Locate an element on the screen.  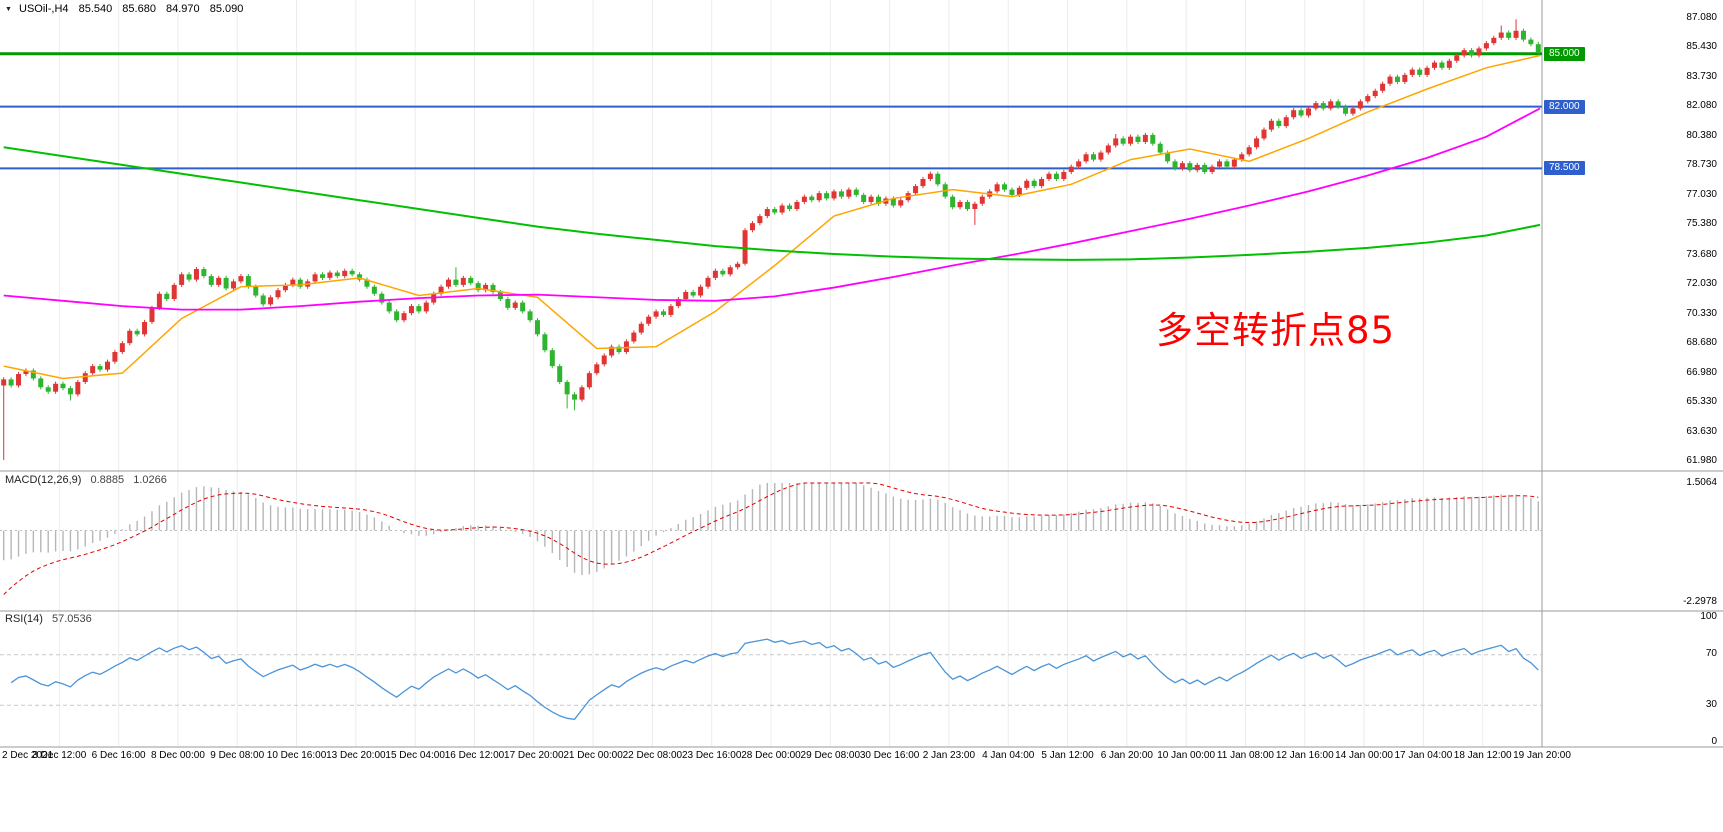
price-tick-label: 65.330 is located at coordinates (1701, 401).